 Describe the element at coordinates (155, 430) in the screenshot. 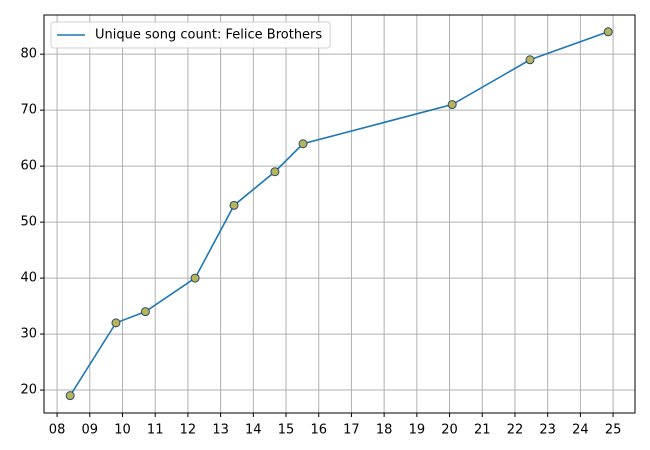

I see `x-tick-label: 11` at that location.